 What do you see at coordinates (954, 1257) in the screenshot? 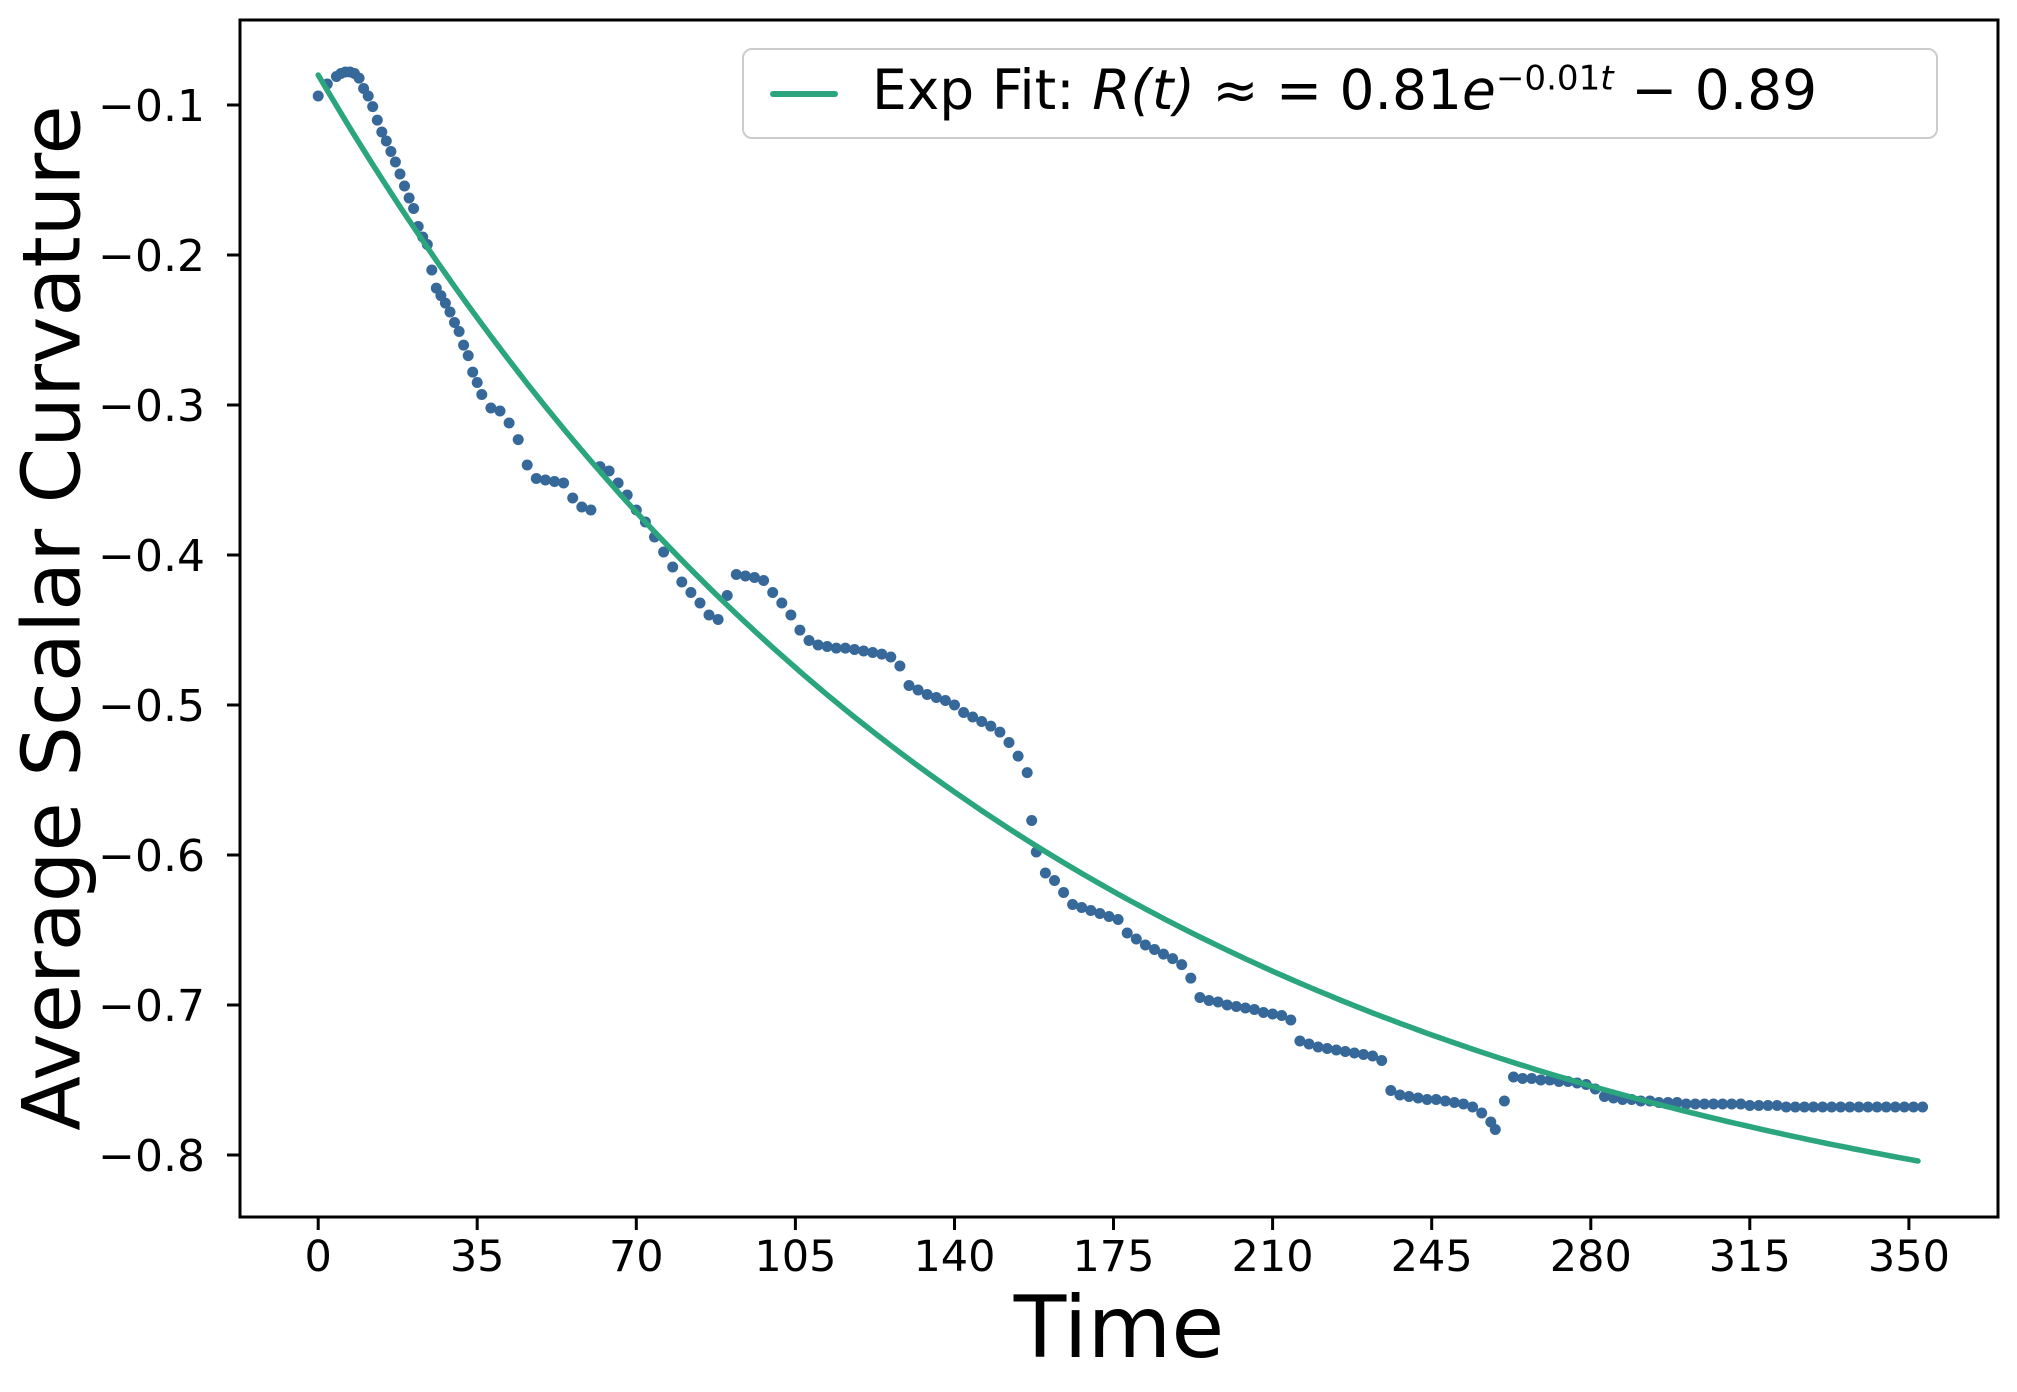
I see `x-tick-label: 140` at bounding box center [954, 1257].